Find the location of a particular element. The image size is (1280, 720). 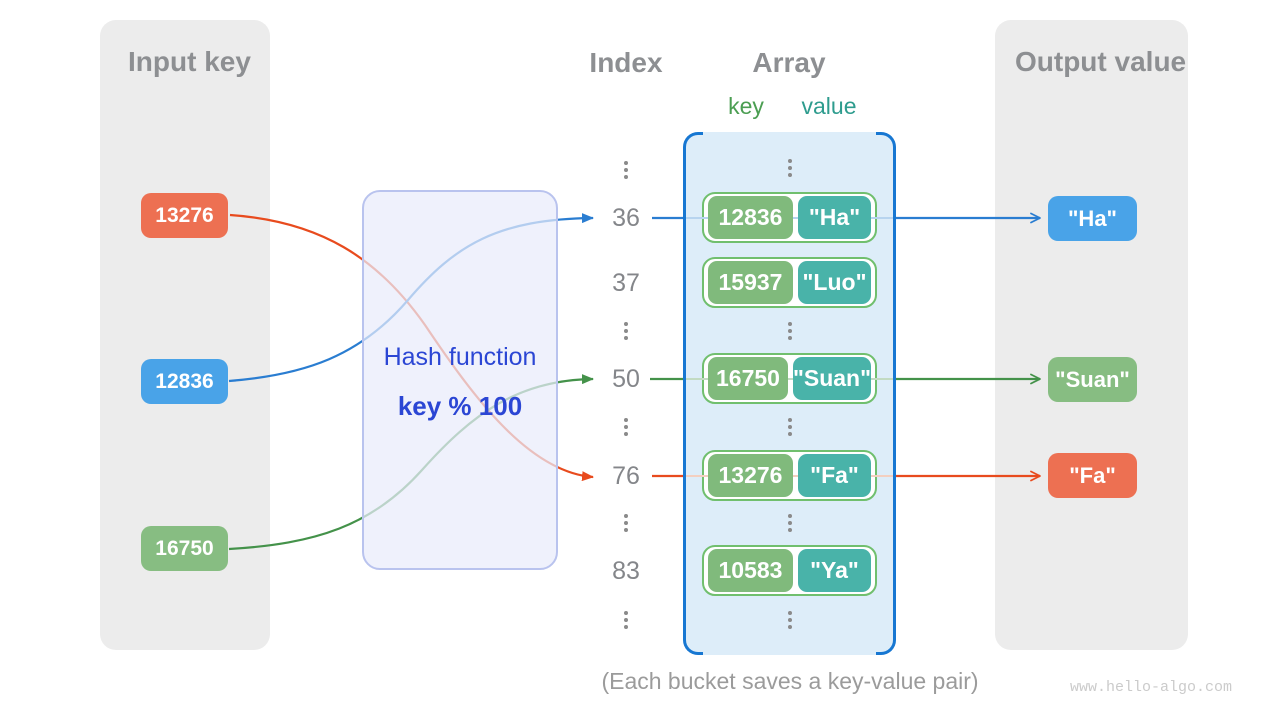

input-key-title: Input key is located at coordinates (189, 61).